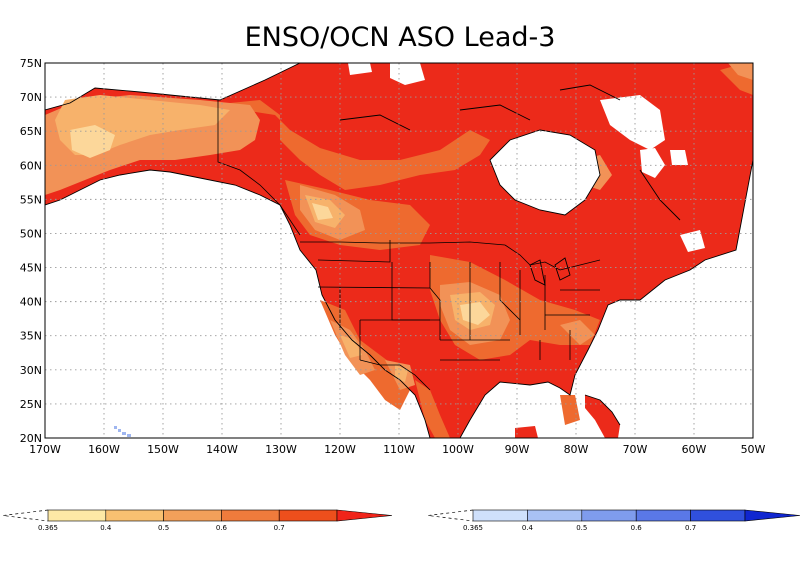 The width and height of the screenshot is (800, 570). What do you see at coordinates (637, 528) in the screenshot?
I see `cold-colorbar-tick-label: 0.6` at bounding box center [637, 528].